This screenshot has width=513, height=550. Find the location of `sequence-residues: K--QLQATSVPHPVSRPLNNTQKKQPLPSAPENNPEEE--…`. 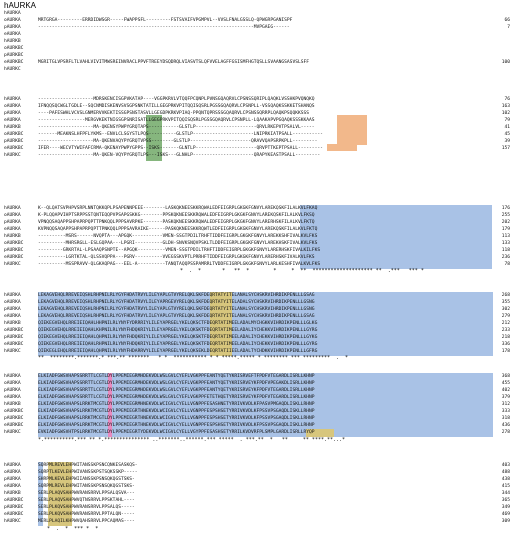

sequence-residues: K--QLQATSVPHPVSRPLNNTQKKQPLPSAPENNPEEE--… is located at coordinates (178, 208).